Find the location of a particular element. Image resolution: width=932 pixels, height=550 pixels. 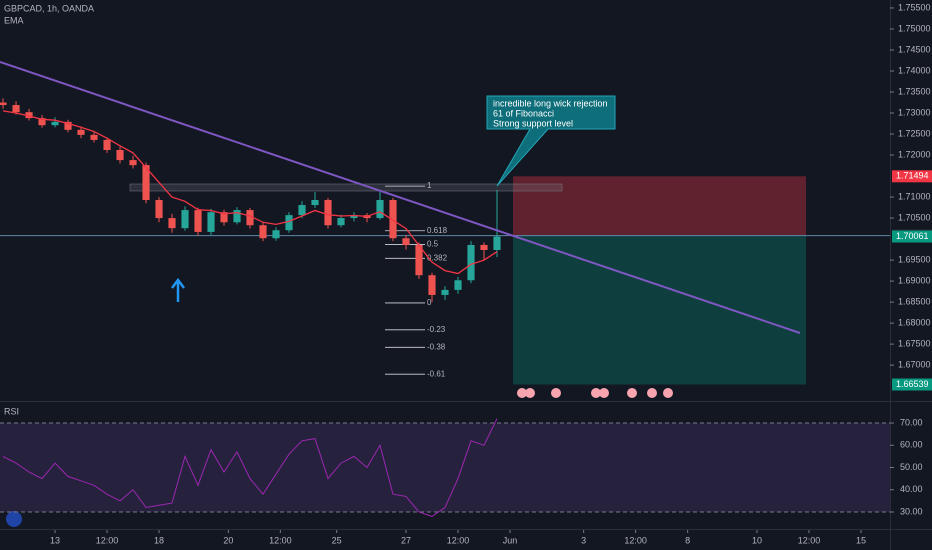

rsi-tick-label: 70.00 is located at coordinates (911, 422).